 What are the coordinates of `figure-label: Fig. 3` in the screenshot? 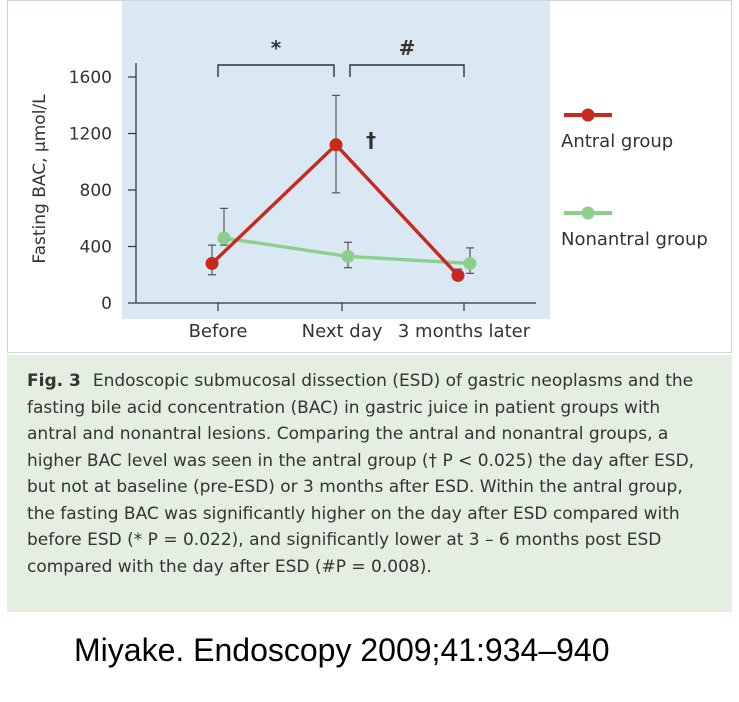 It's located at (54, 381).